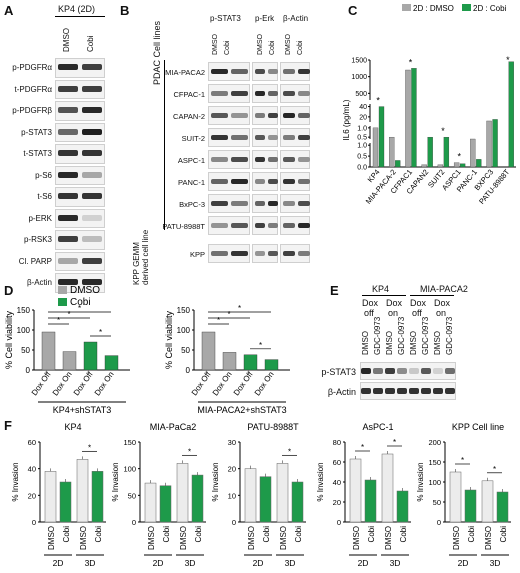  Describe the element at coordinates (125, 10) in the screenshot. I see `panel-b-letter: B` at that location.